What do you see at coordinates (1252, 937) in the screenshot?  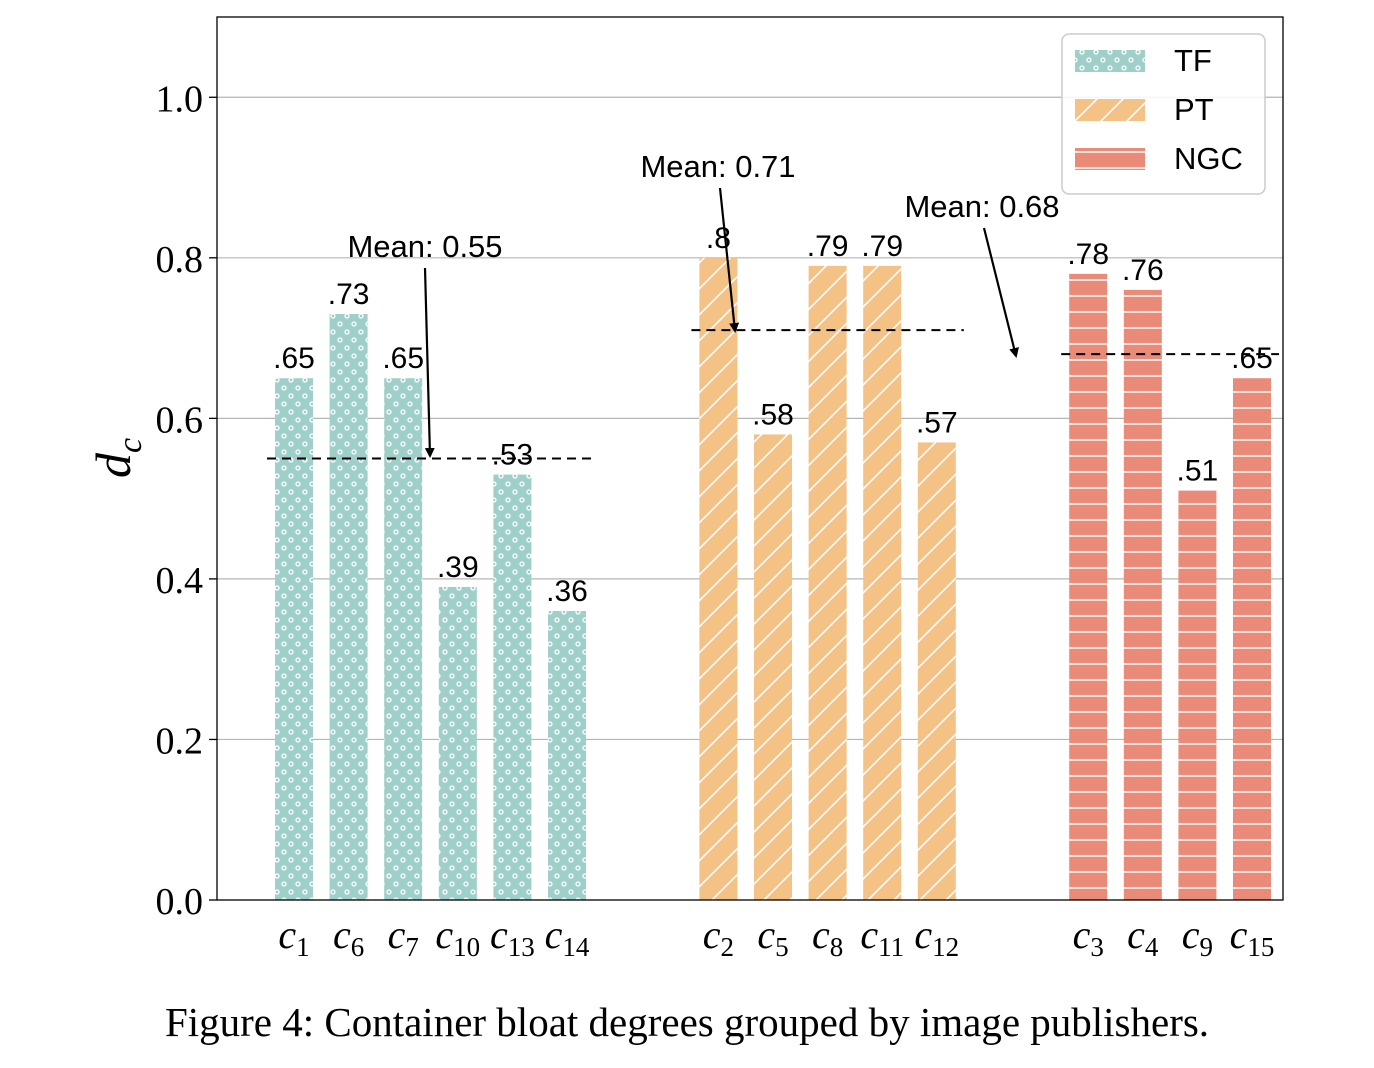 I see `x-tick-label: c15` at bounding box center [1252, 937].